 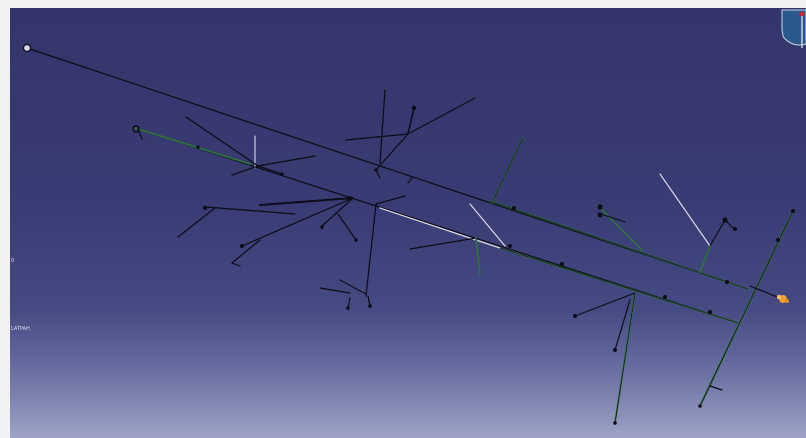 What do you see at coordinates (793, 28) in the screenshot?
I see `compass-icon` at bounding box center [793, 28].